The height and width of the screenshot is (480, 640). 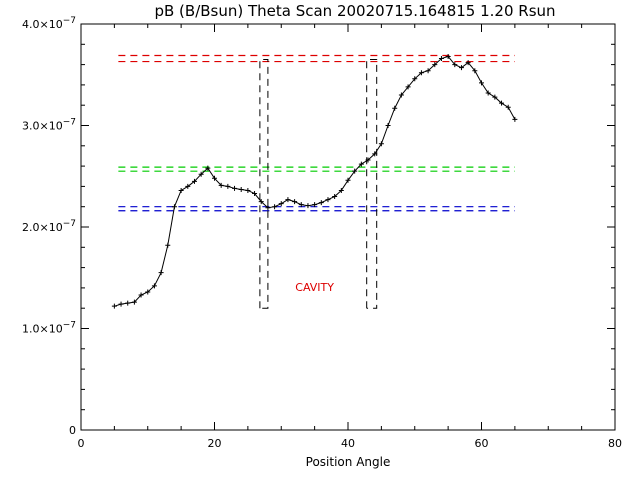 I want to click on y-tick-label: 3.0×10⁻⁷, so click(x=49, y=125).